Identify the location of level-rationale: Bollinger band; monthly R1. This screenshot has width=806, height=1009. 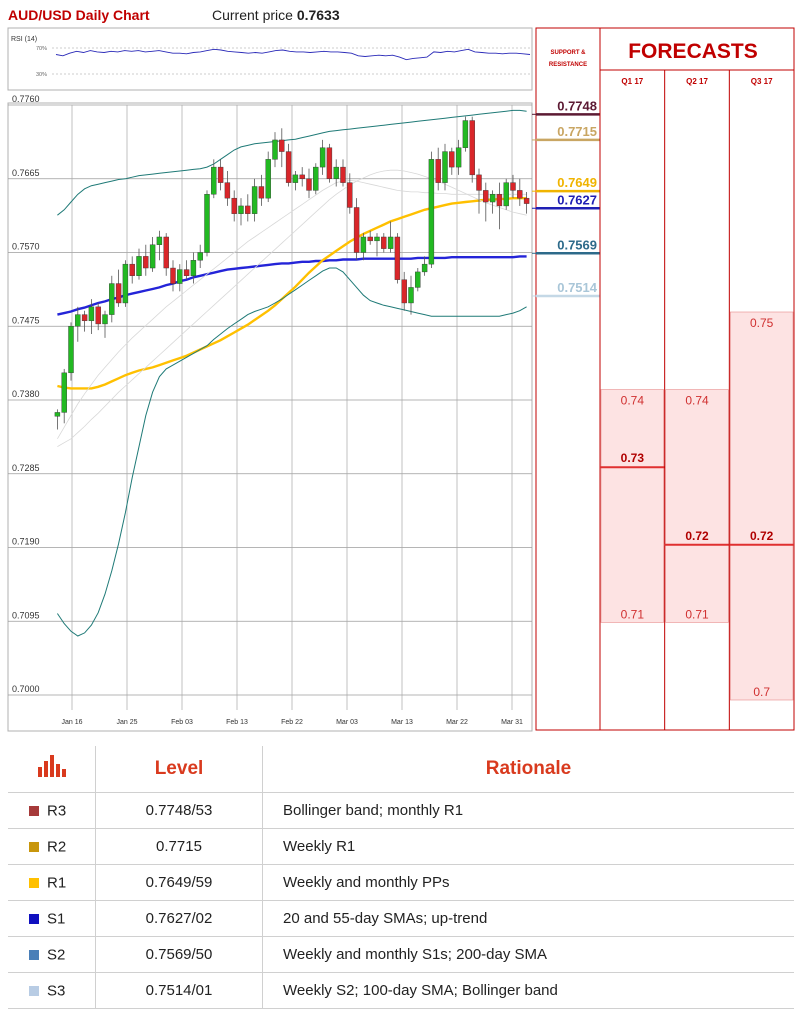
(528, 810).